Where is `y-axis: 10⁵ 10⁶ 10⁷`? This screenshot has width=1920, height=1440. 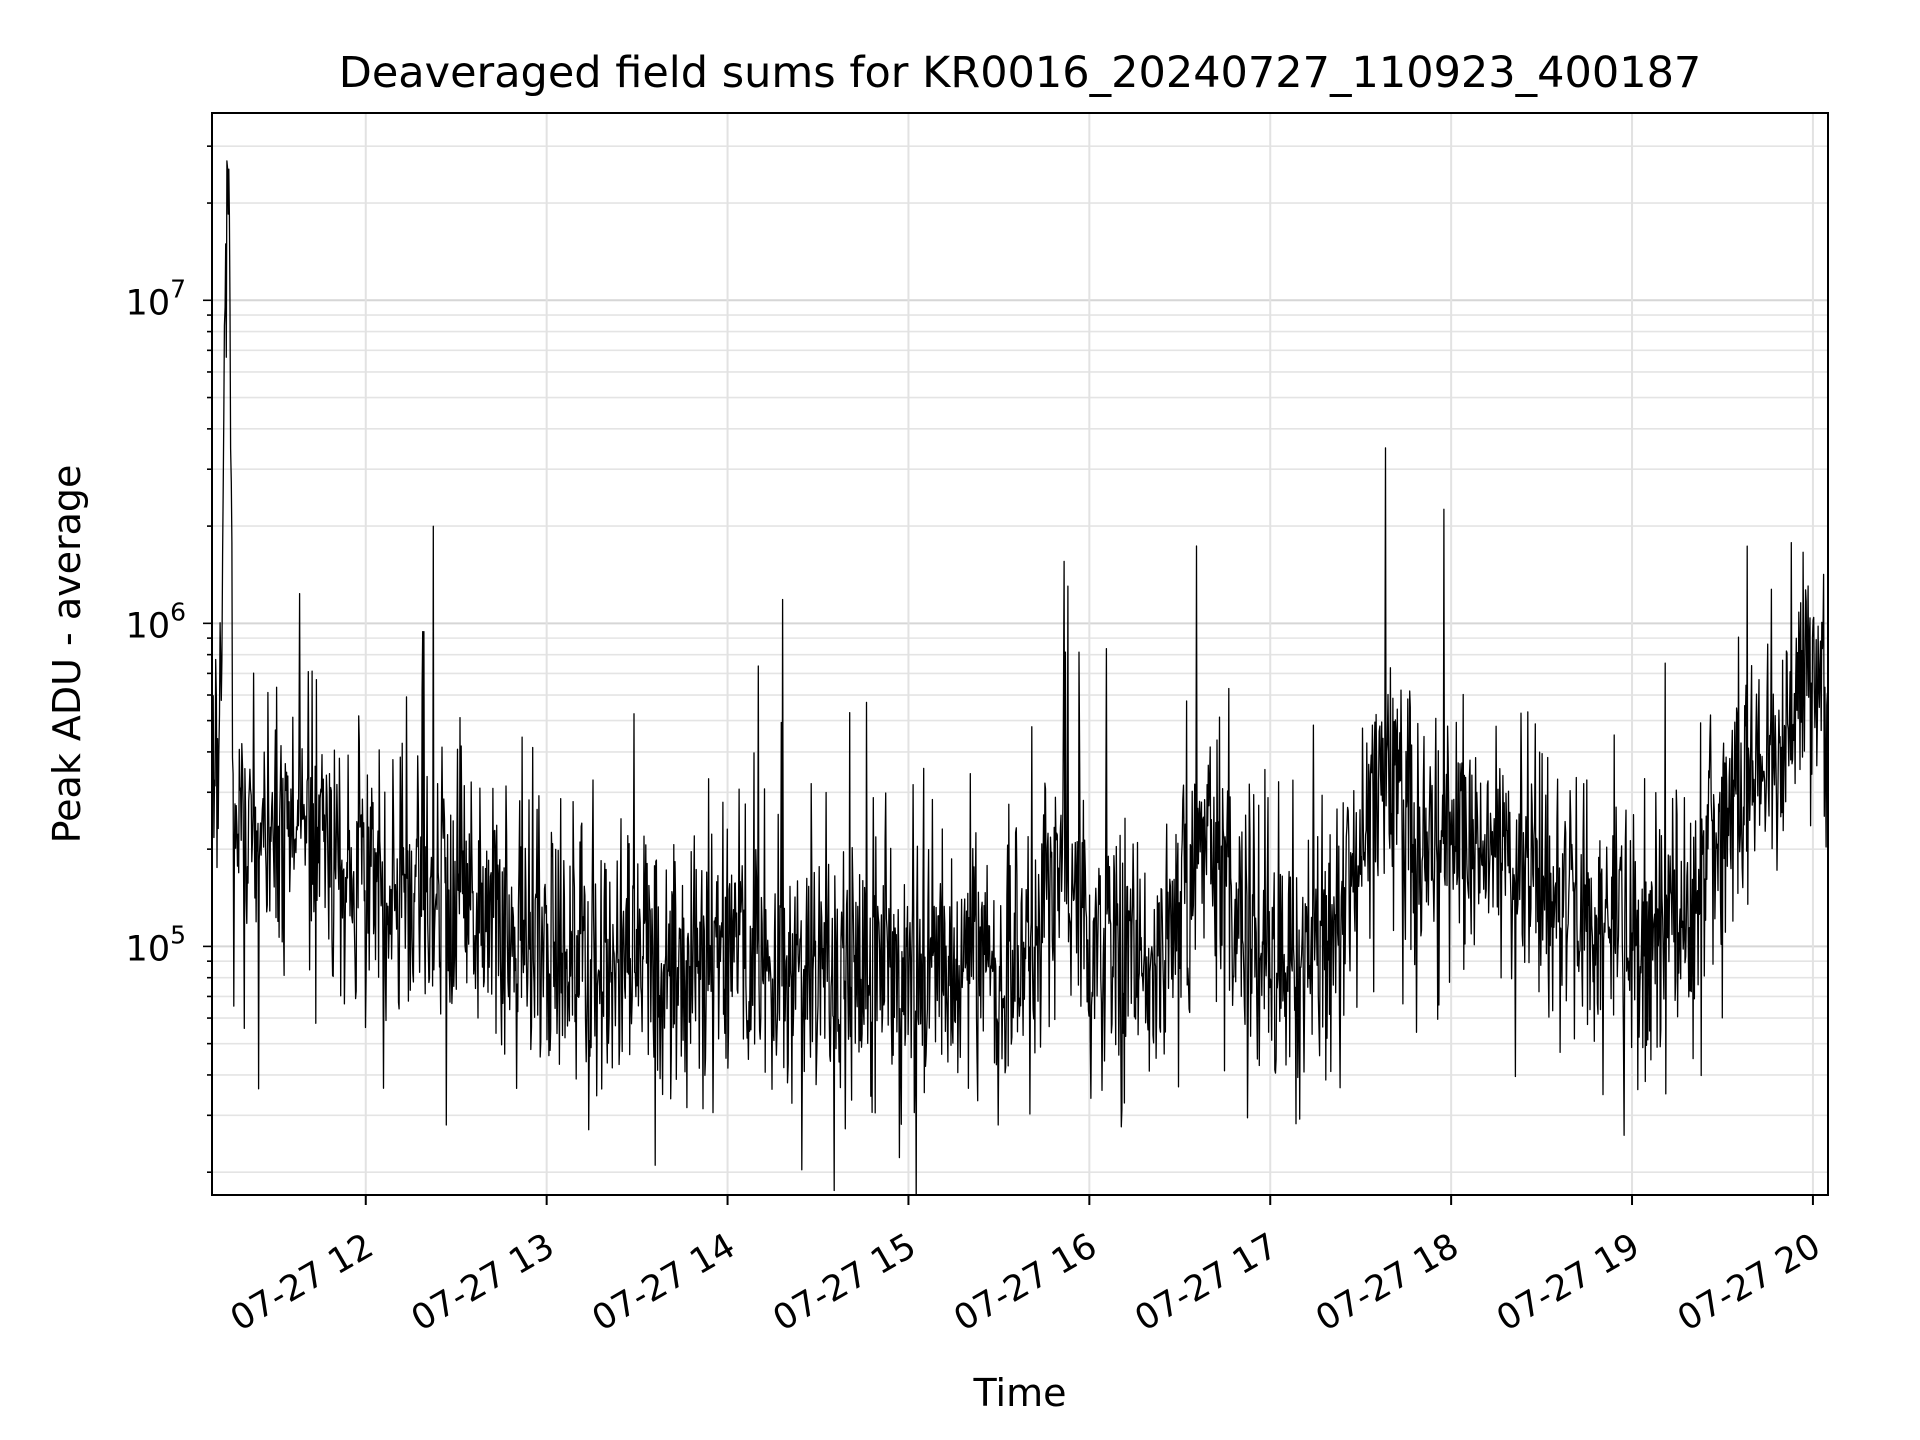
y-axis: 10⁵ 10⁶ 10⁷ is located at coordinates (169, 659).